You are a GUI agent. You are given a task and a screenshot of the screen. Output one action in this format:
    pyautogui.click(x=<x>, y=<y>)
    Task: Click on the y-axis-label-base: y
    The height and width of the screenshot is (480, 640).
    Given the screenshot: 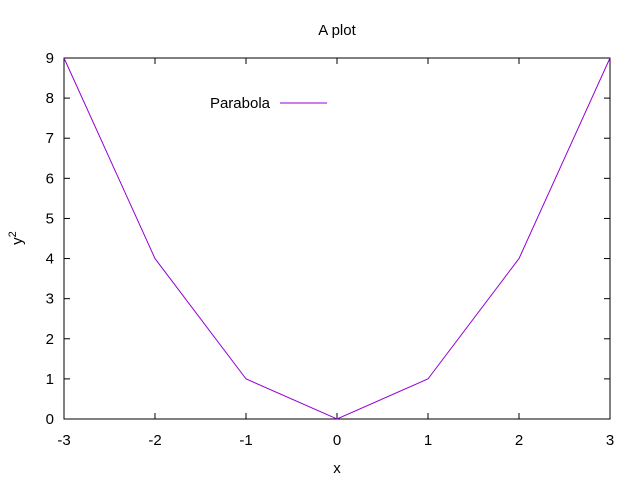 What is the action you would take?
    pyautogui.click(x=17, y=241)
    